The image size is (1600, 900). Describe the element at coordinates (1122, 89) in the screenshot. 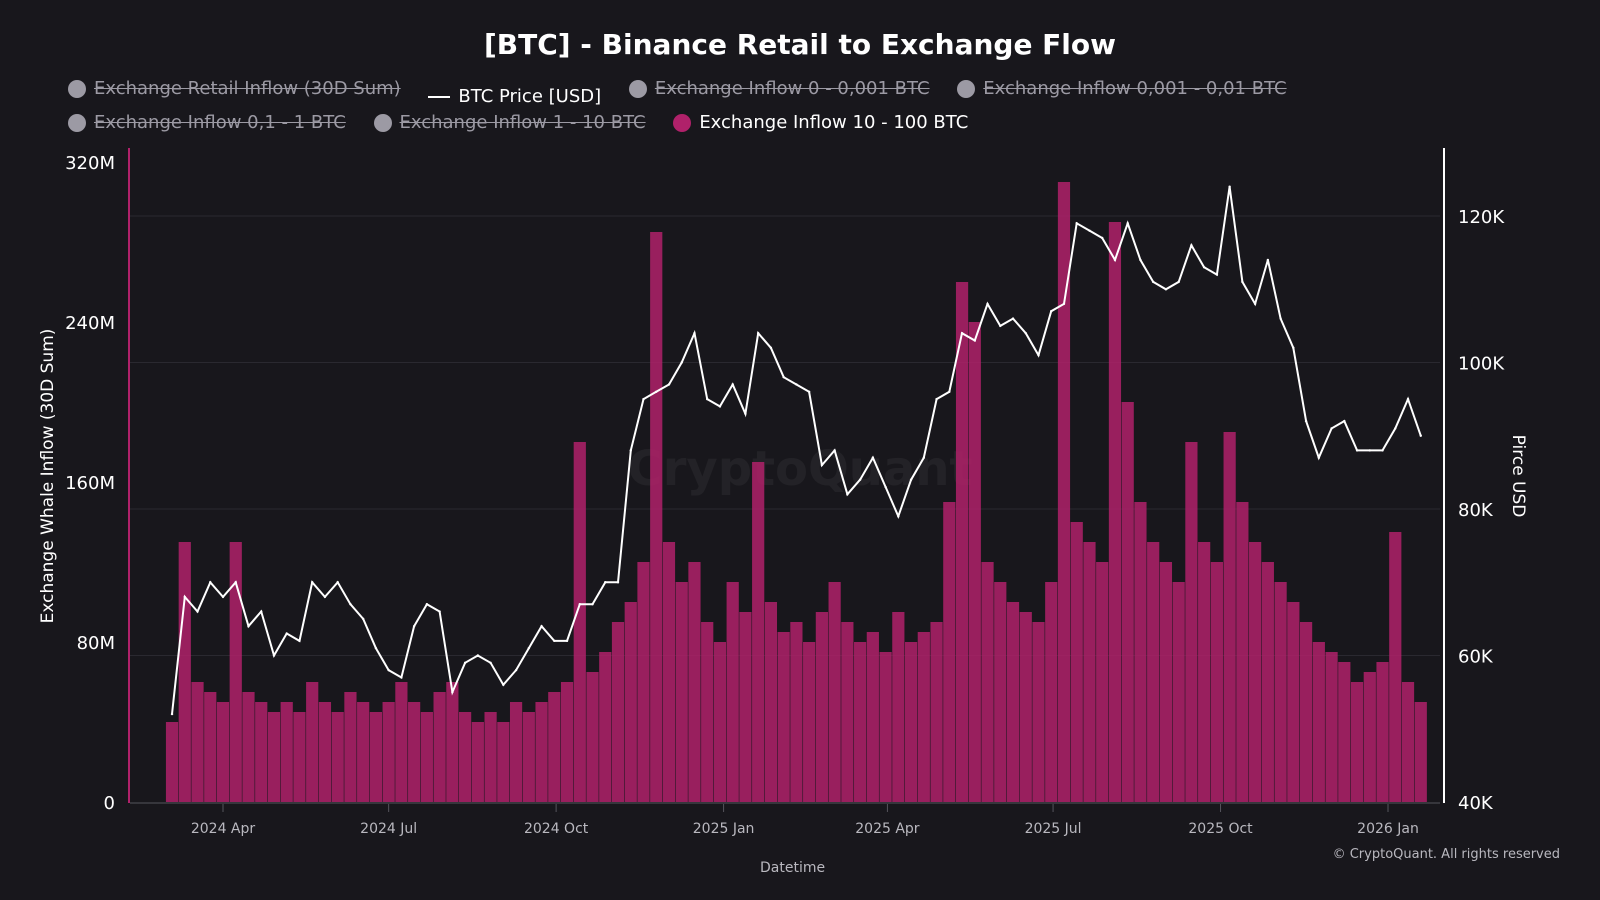

I see `legend-item-inflow-0001-001: Exchange Inflow 0,001 - 0,01 BTC` at that location.